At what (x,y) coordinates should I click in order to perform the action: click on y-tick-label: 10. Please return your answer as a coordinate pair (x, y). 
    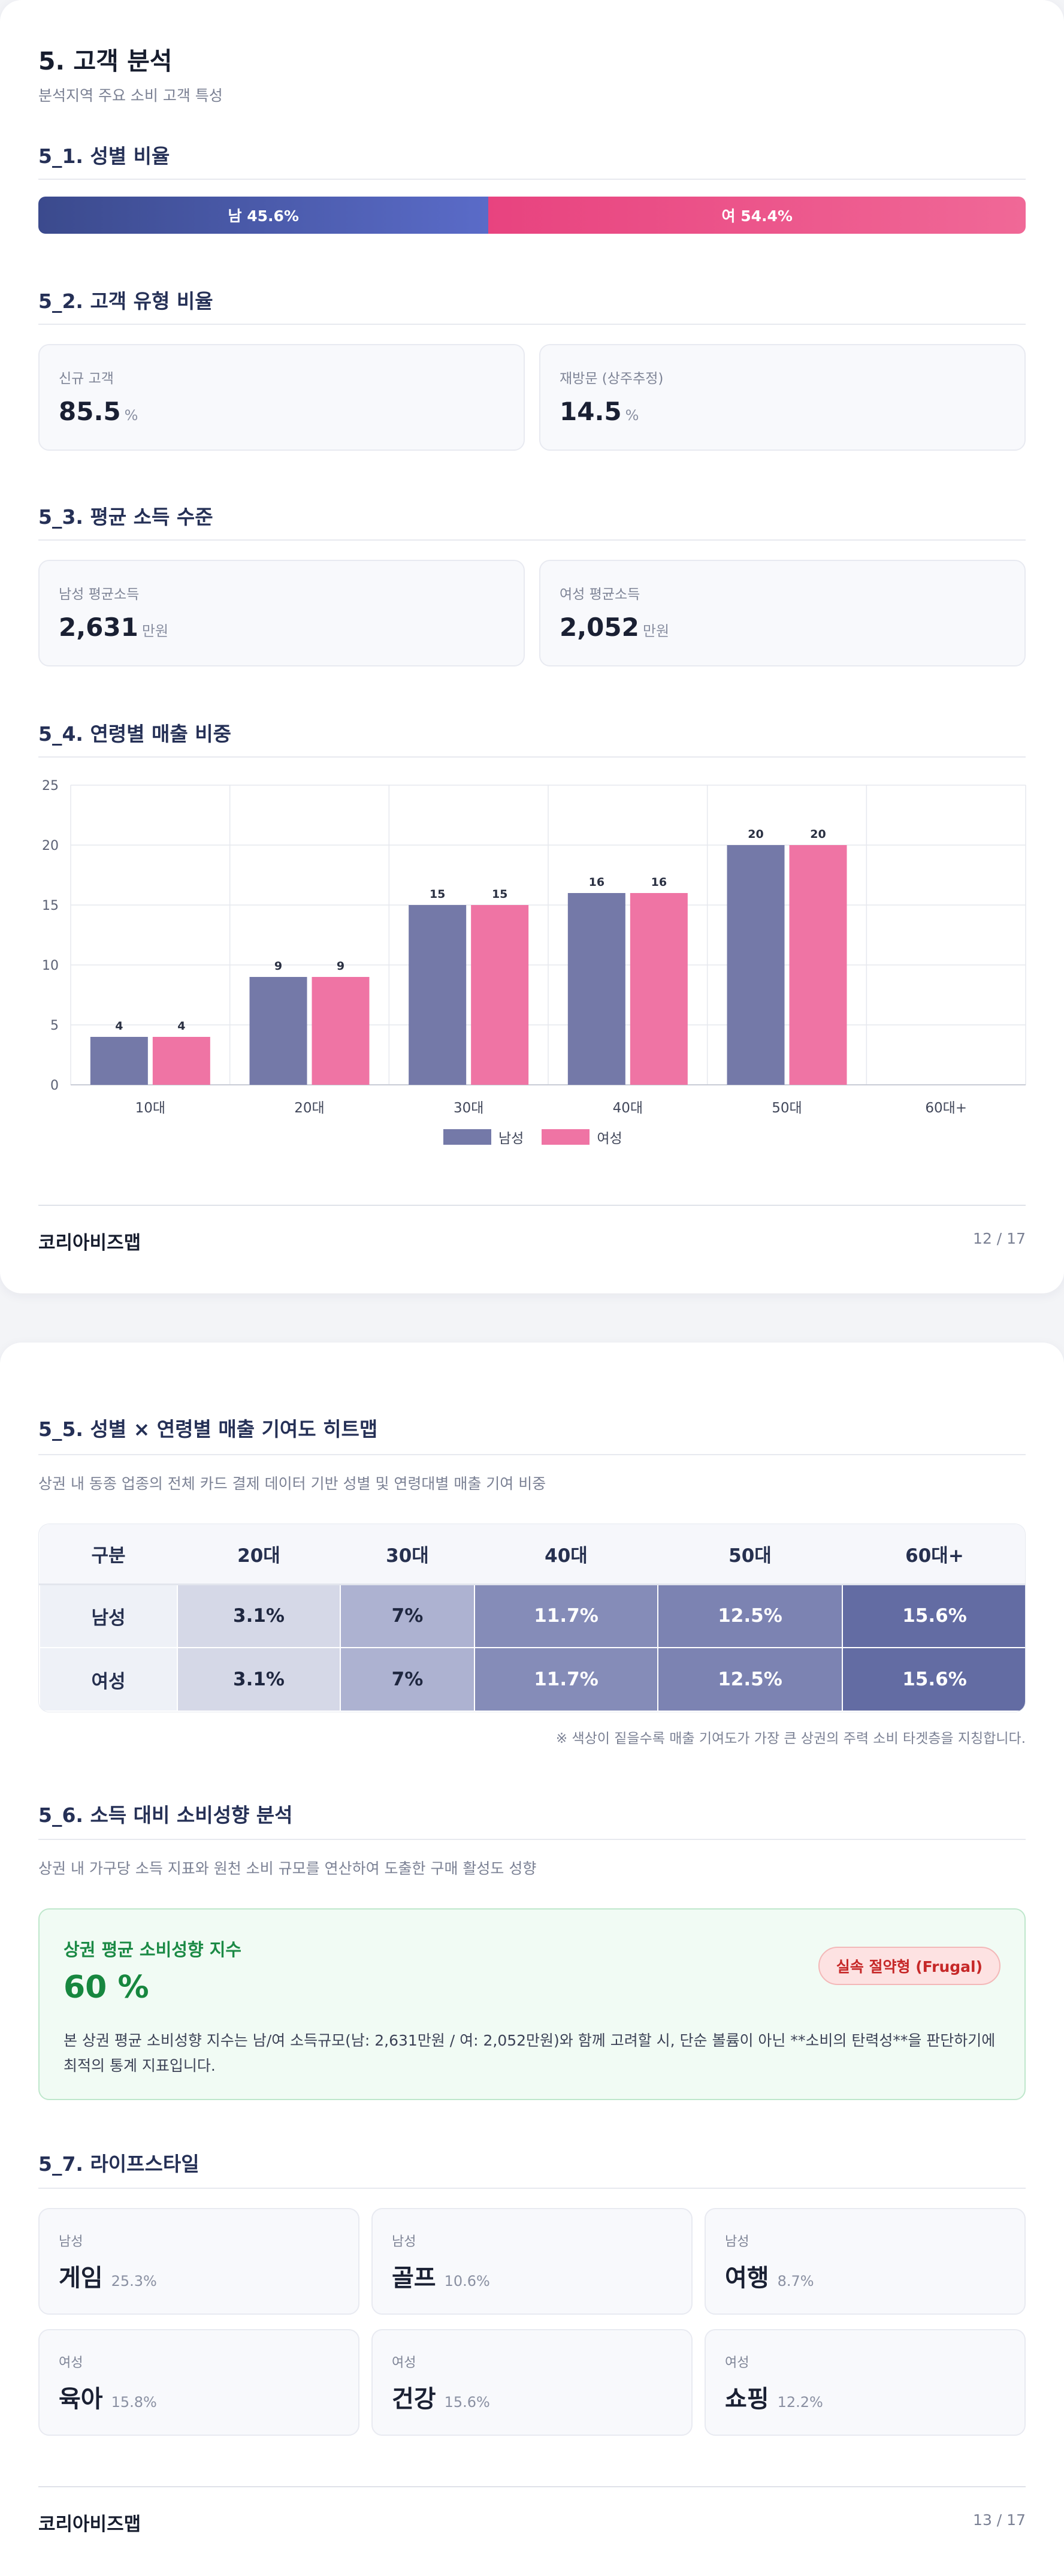
    Looking at the image, I should click on (50, 966).